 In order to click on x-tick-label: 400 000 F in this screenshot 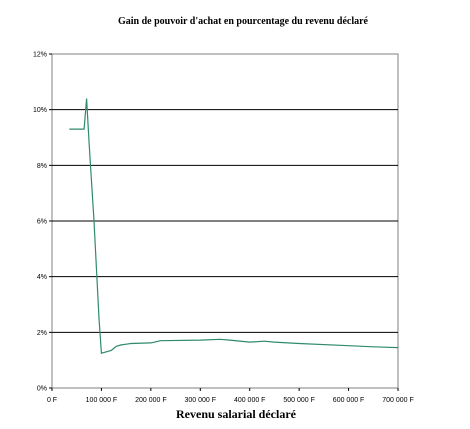, I will do `click(250, 400)`.